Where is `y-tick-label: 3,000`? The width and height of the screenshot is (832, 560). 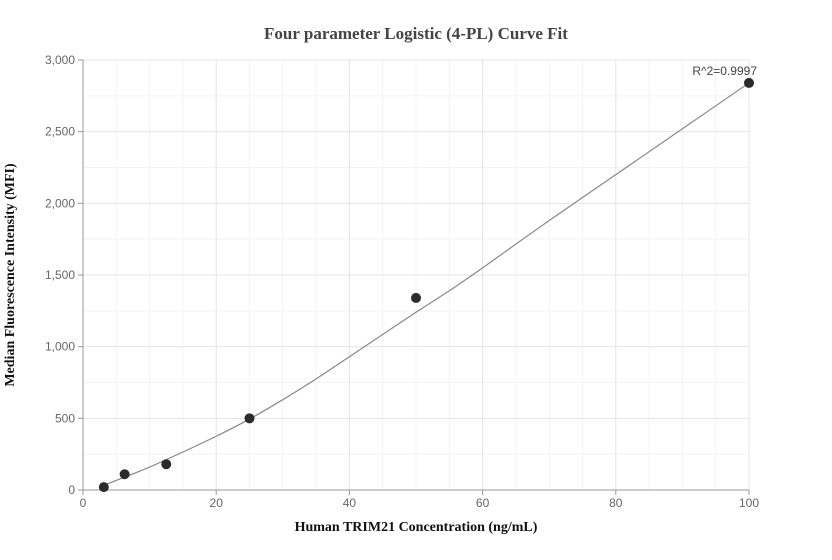 y-tick-label: 3,000 is located at coordinates (60, 60).